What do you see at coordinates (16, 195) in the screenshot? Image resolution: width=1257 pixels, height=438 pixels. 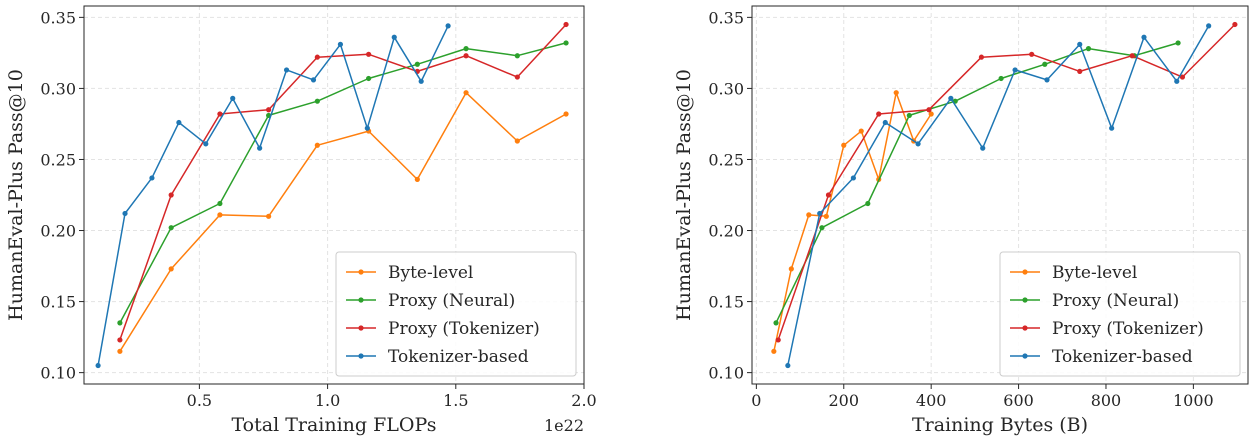 I see `y-axis-label: HumanEval-Plus Pass@10` at bounding box center [16, 195].